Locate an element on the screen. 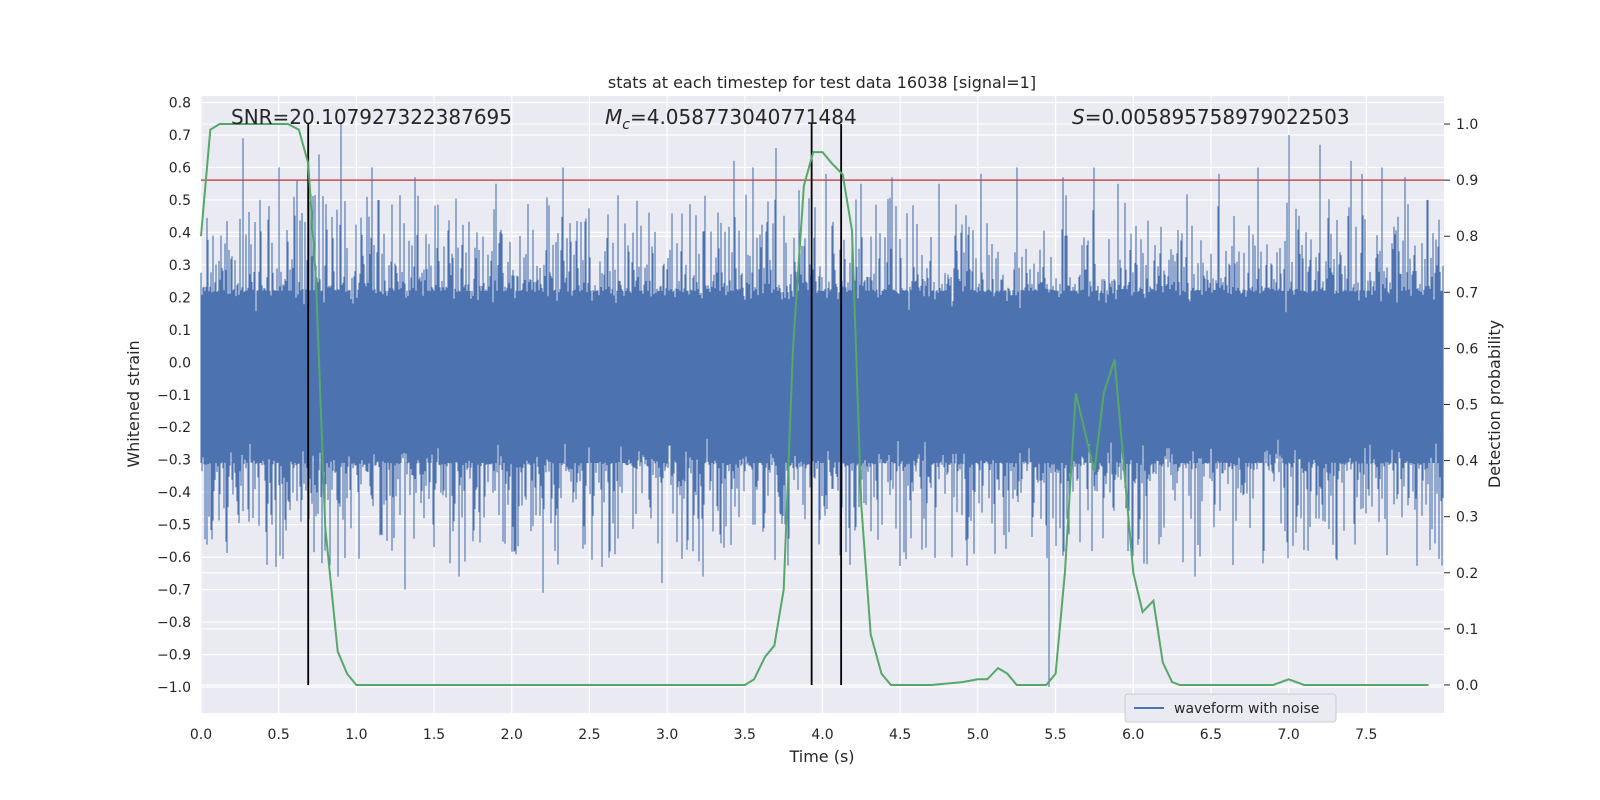 The width and height of the screenshot is (1600, 800). y2-tick-label: 0.9 is located at coordinates (1467, 181).